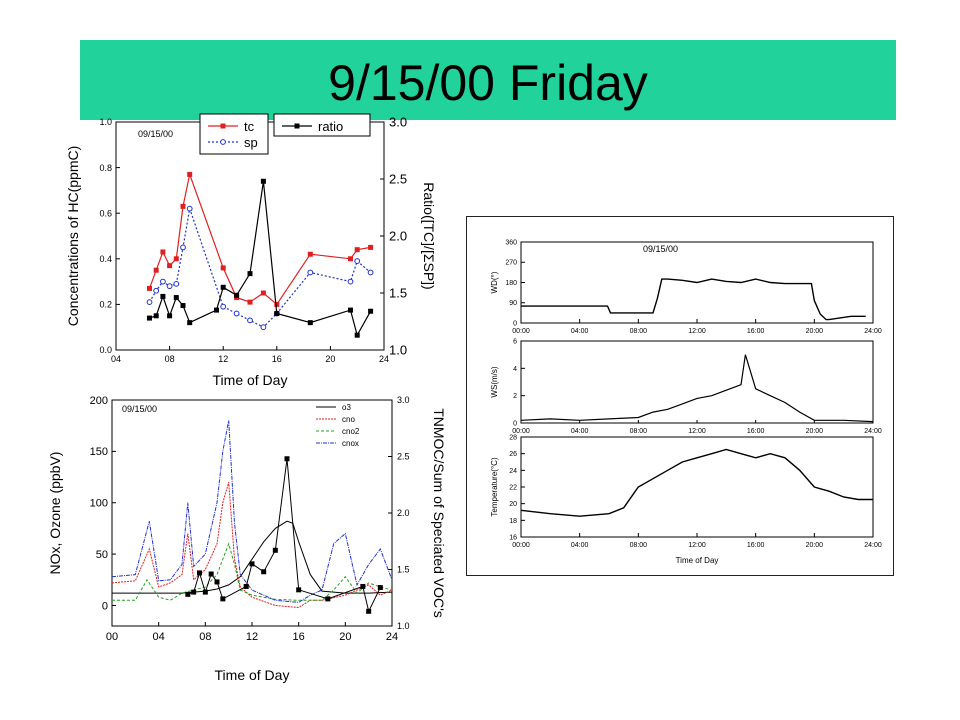 The height and width of the screenshot is (720, 960). What do you see at coordinates (511, 242) in the screenshot?
I see `y-tick-label: 360` at bounding box center [511, 242].